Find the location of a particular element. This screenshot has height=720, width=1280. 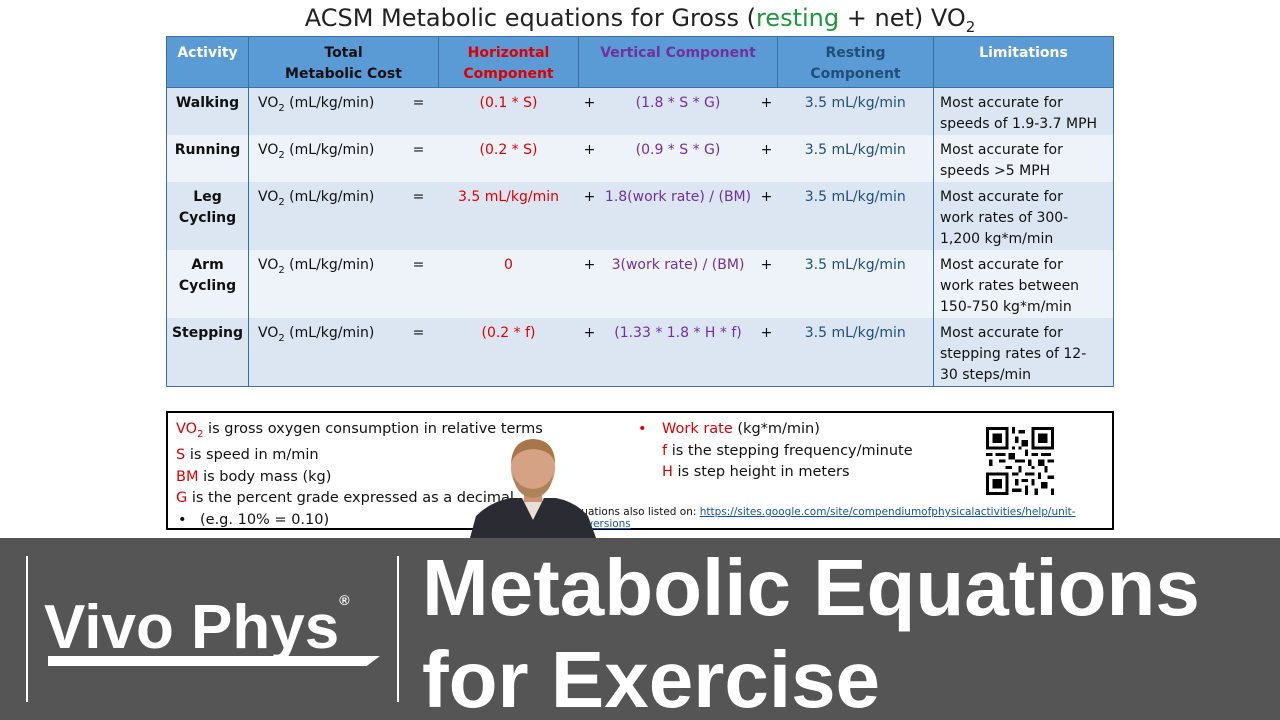

cell-horizontal: 3.5 mL/kg/min is located at coordinates (508, 216).